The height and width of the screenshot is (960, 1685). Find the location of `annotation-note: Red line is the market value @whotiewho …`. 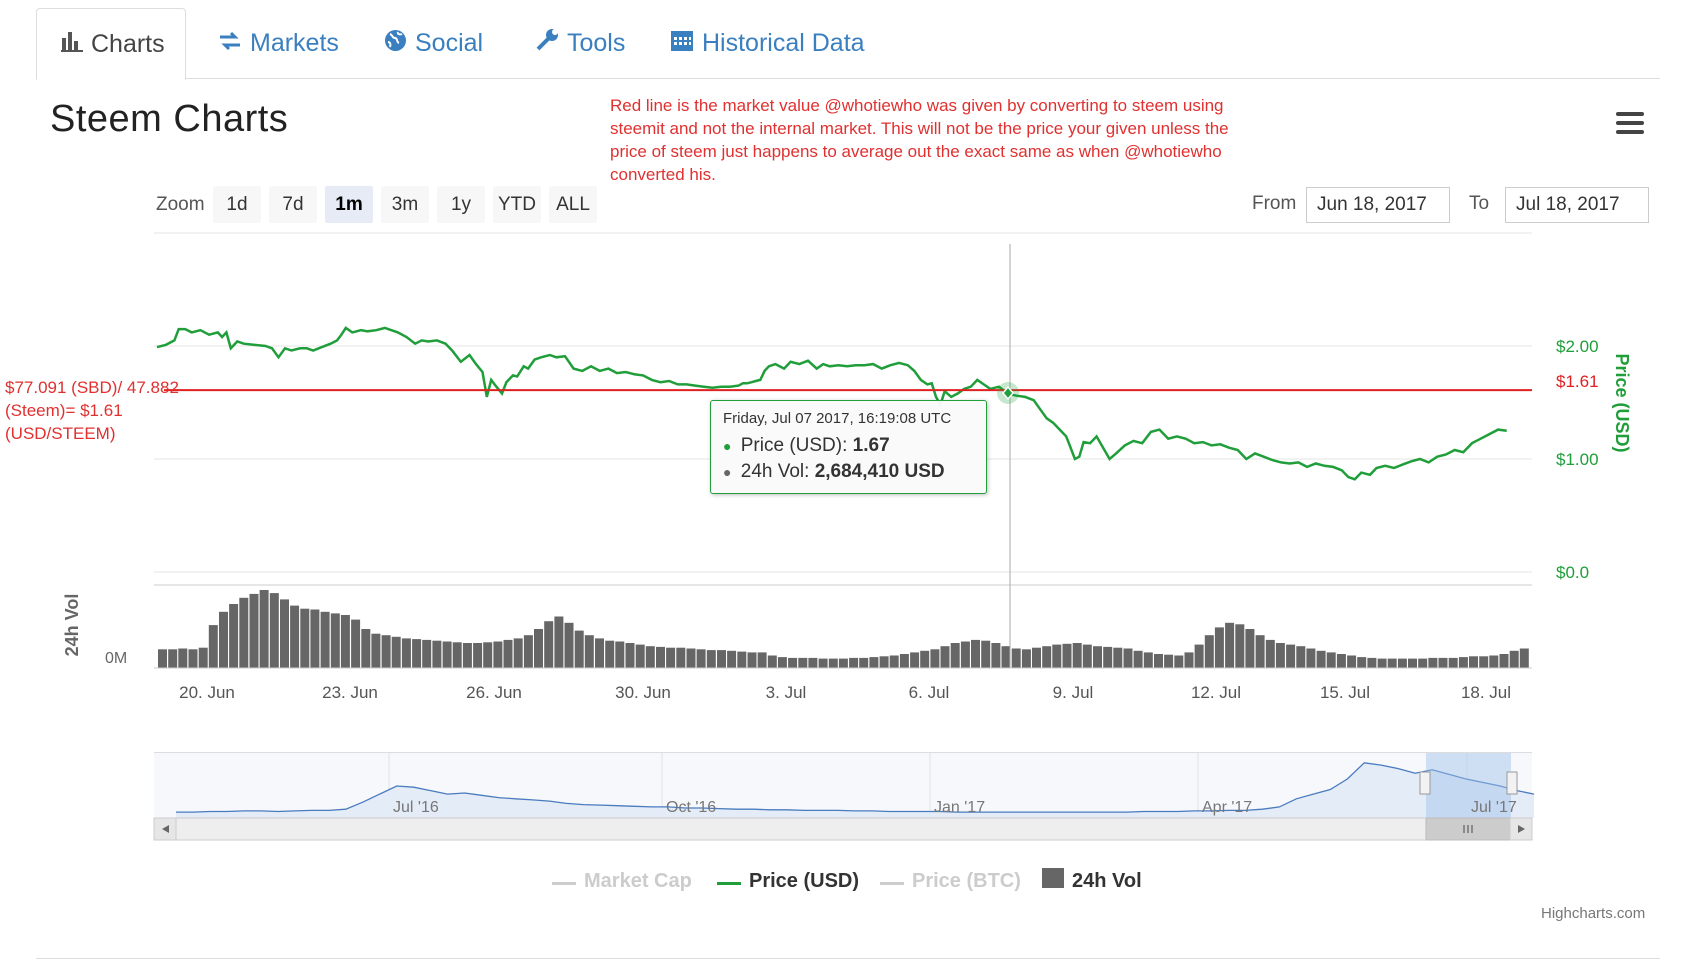

annotation-note: Red line is the market value @whotiewho … is located at coordinates (919, 140).